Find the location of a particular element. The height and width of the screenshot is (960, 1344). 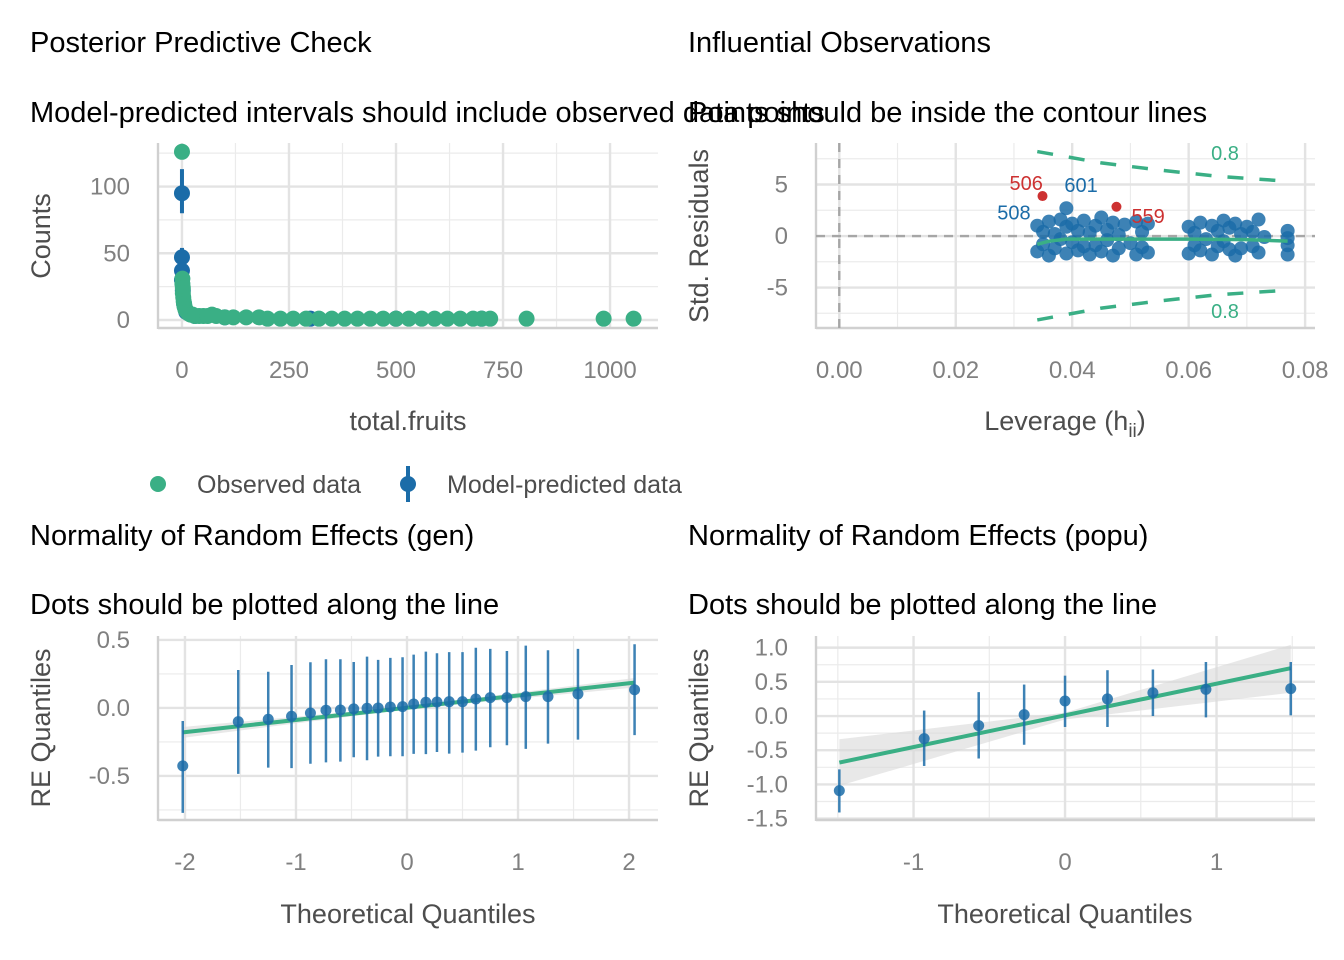

y-tick-label: -1.5 is located at coordinates (767, 819).